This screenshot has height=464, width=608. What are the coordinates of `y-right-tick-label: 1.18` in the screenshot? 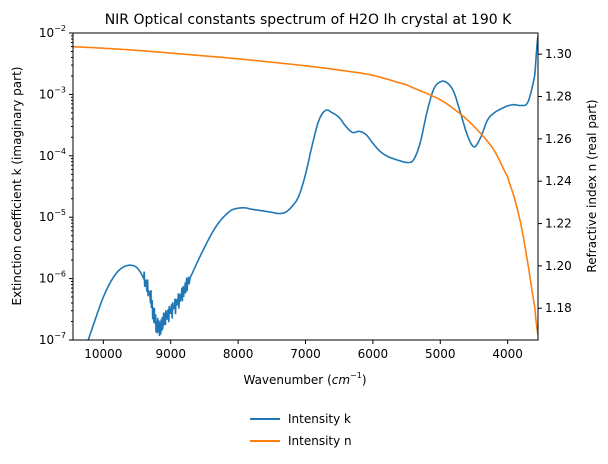 It's located at (558, 308).